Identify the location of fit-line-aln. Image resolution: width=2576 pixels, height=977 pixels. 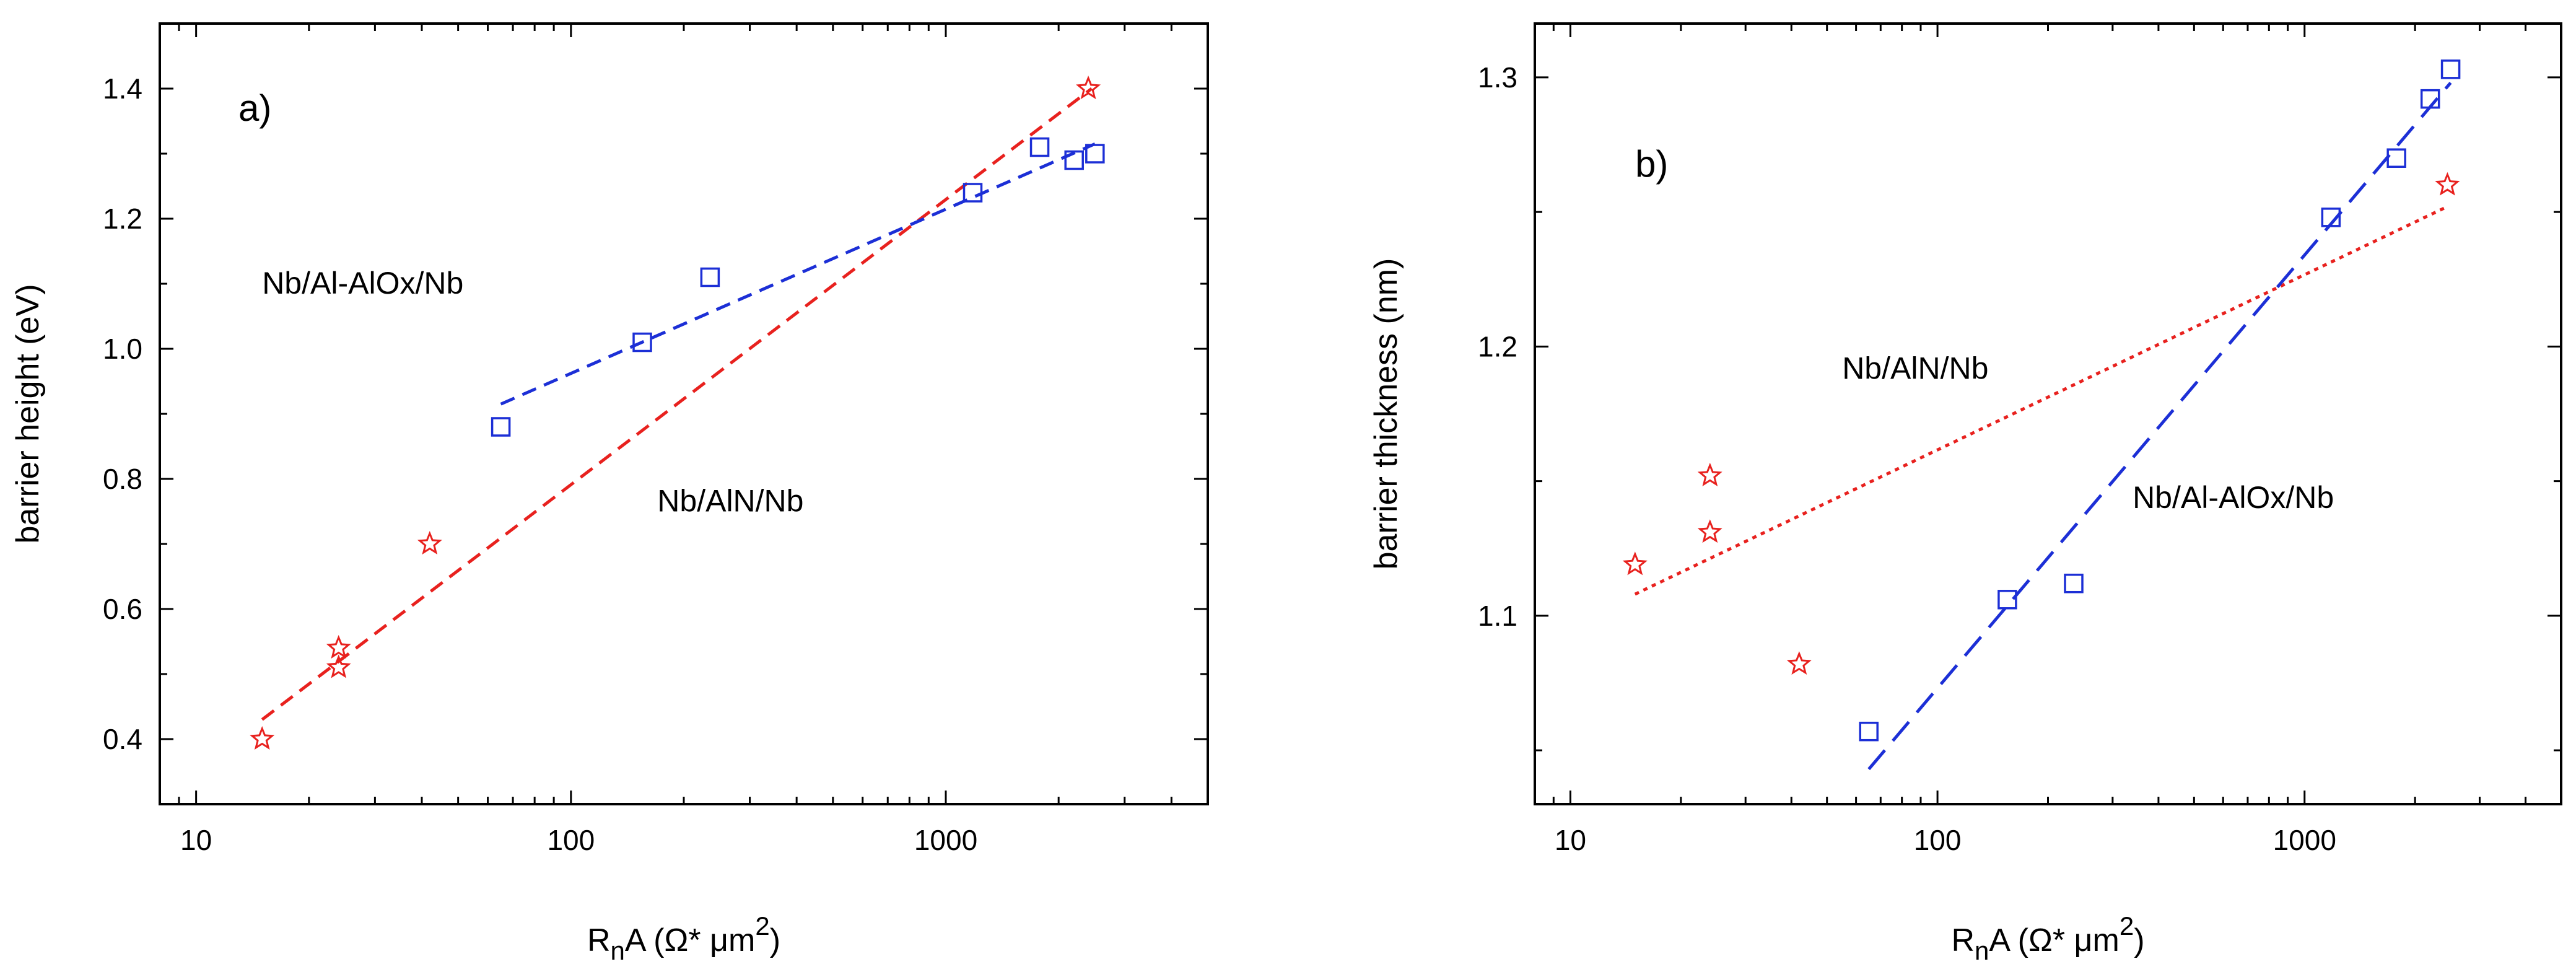
(2041, 400).